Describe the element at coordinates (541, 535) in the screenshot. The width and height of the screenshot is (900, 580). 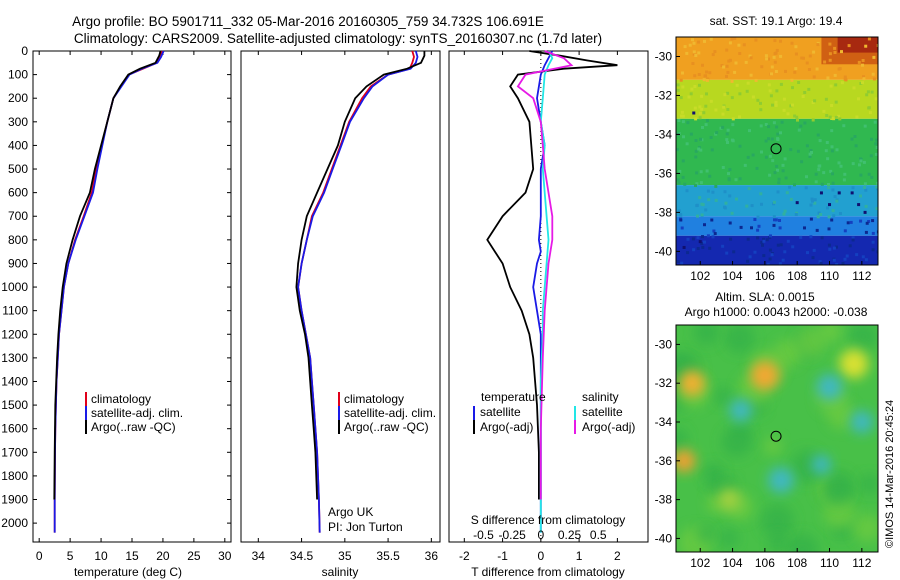
I see `s-tick-label: 0` at that location.